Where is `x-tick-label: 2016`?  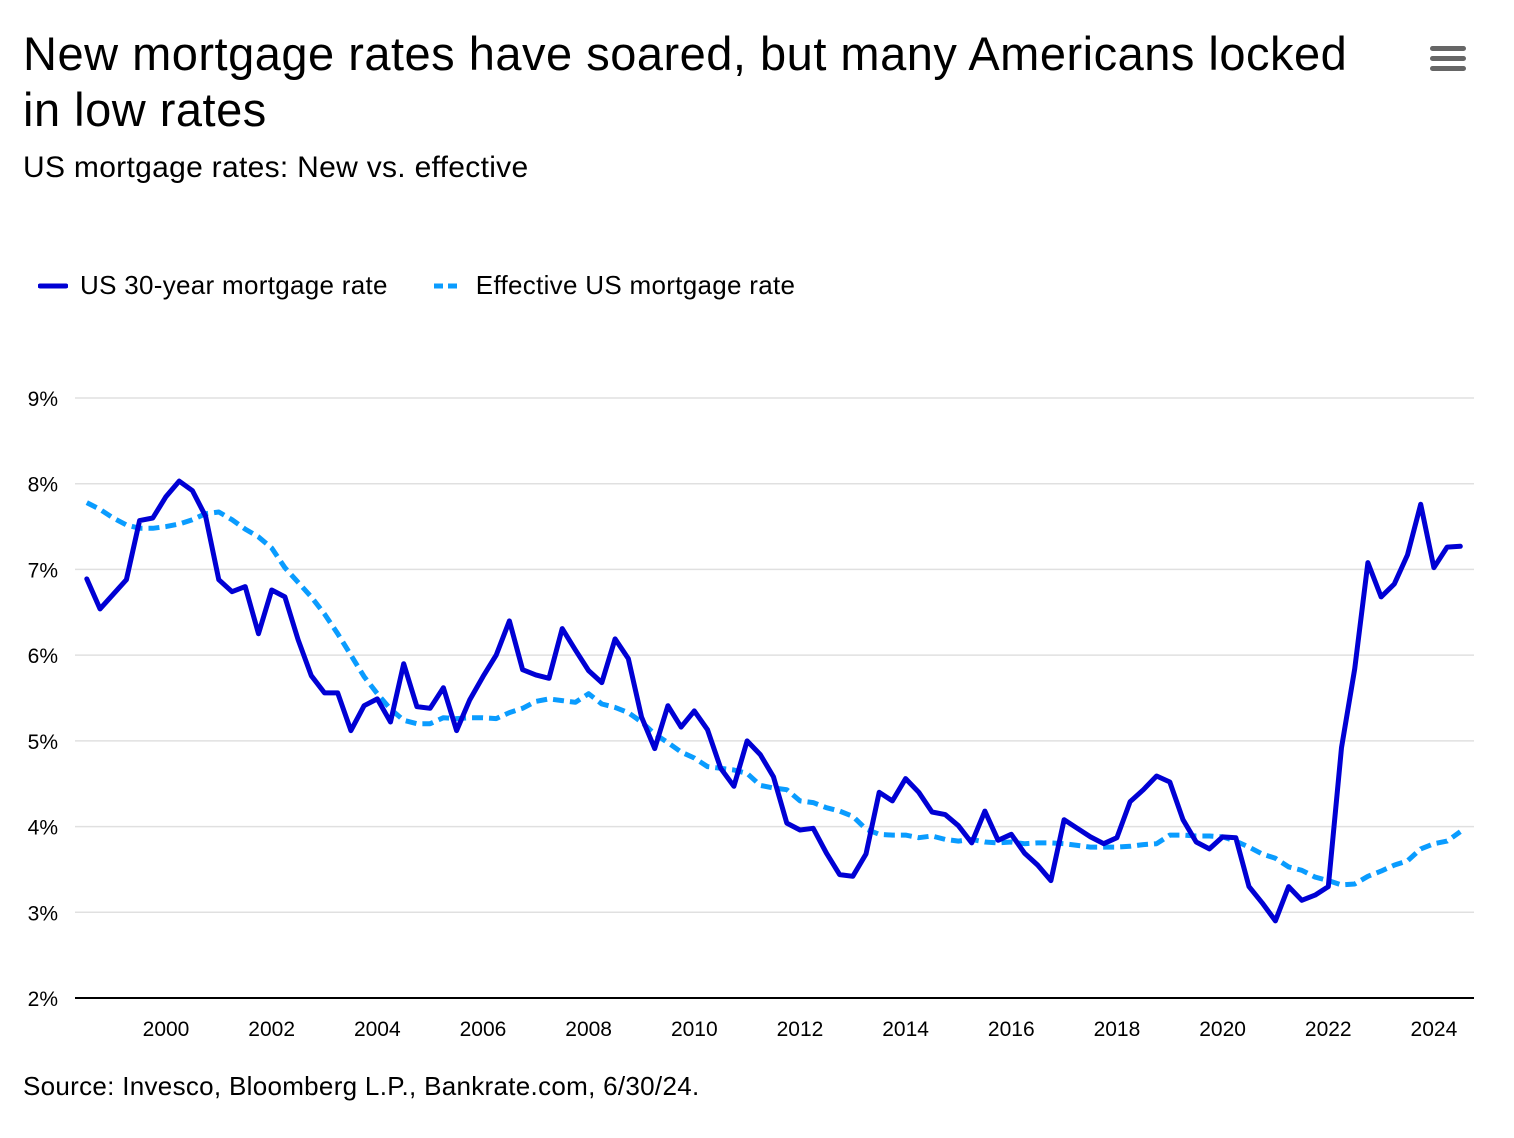
x-tick-label: 2016 is located at coordinates (1011, 1029).